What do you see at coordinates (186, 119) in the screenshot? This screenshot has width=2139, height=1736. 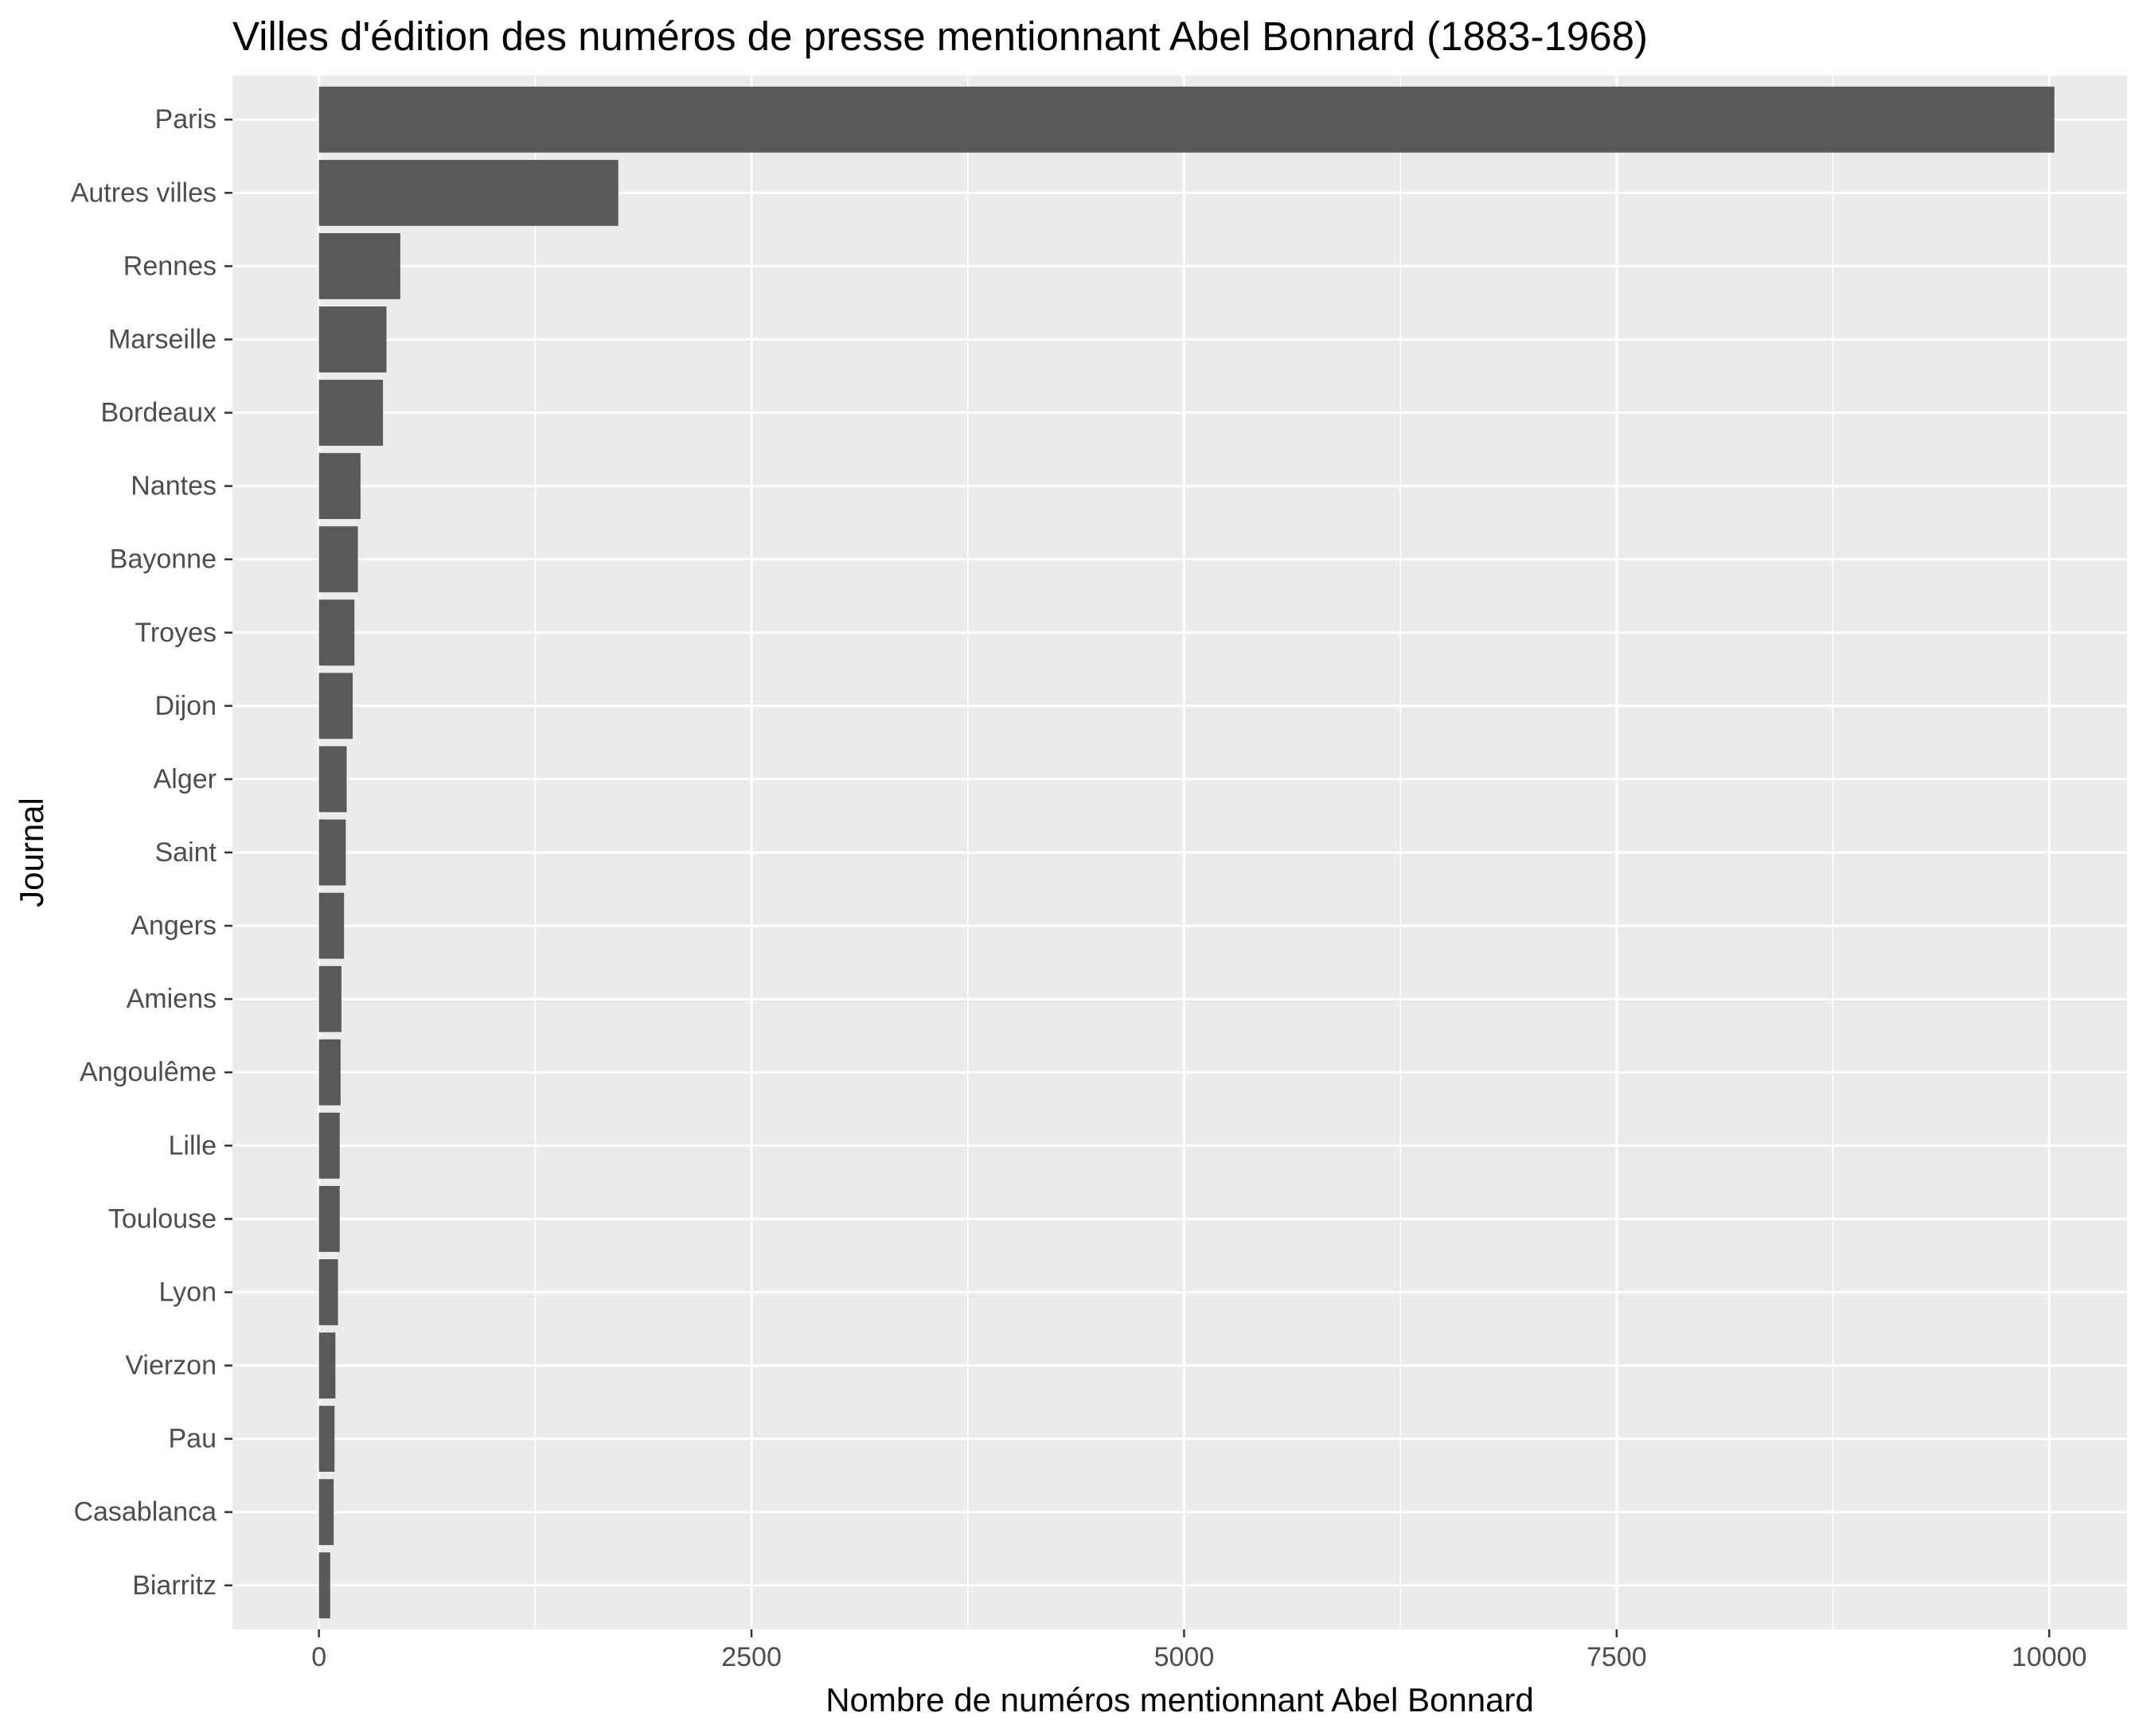 I see `y-tick-label: Paris` at bounding box center [186, 119].